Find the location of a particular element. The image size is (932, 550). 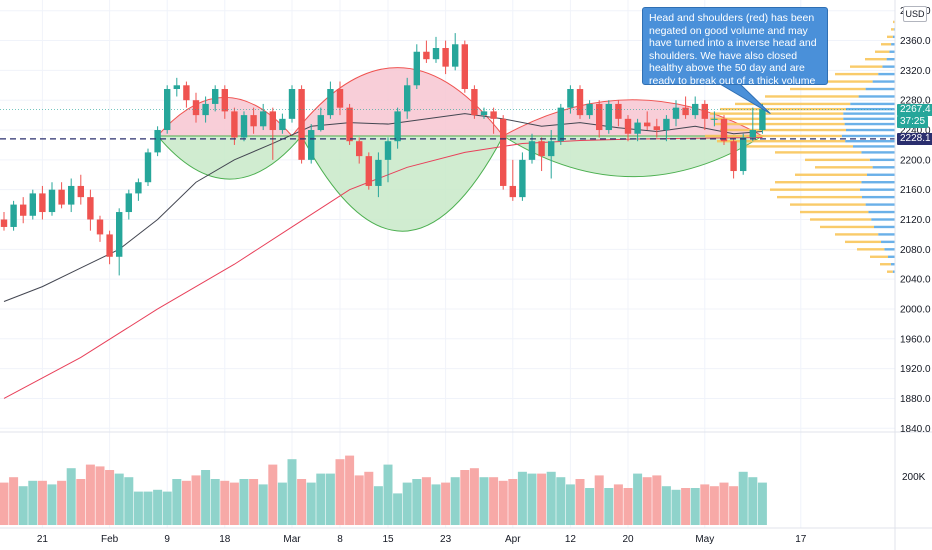

price-tick-label: 2240.0 is located at coordinates (915, 131).